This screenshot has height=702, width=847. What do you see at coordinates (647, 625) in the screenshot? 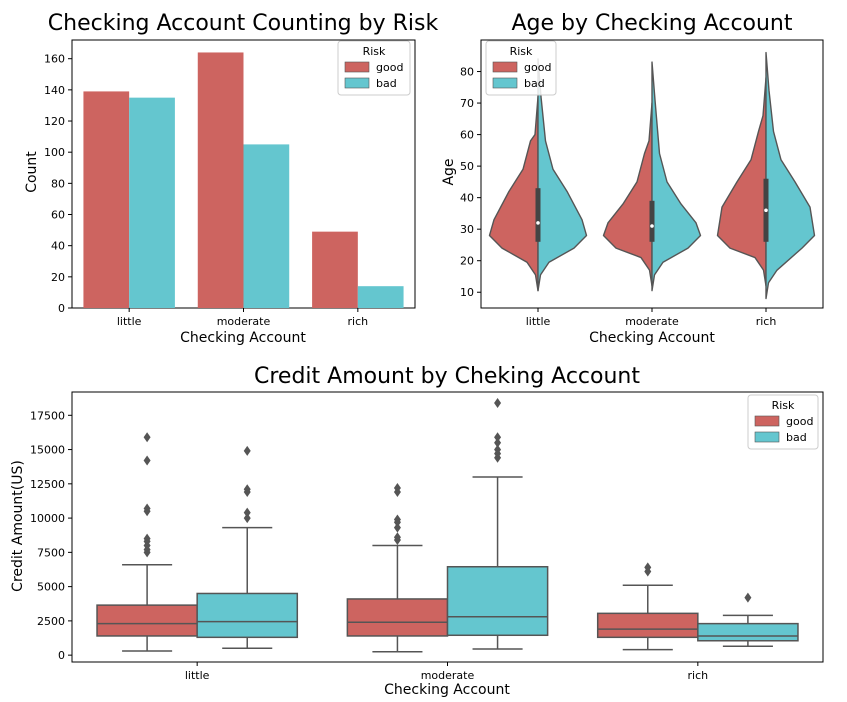
I see `box-good-rich` at bounding box center [647, 625].